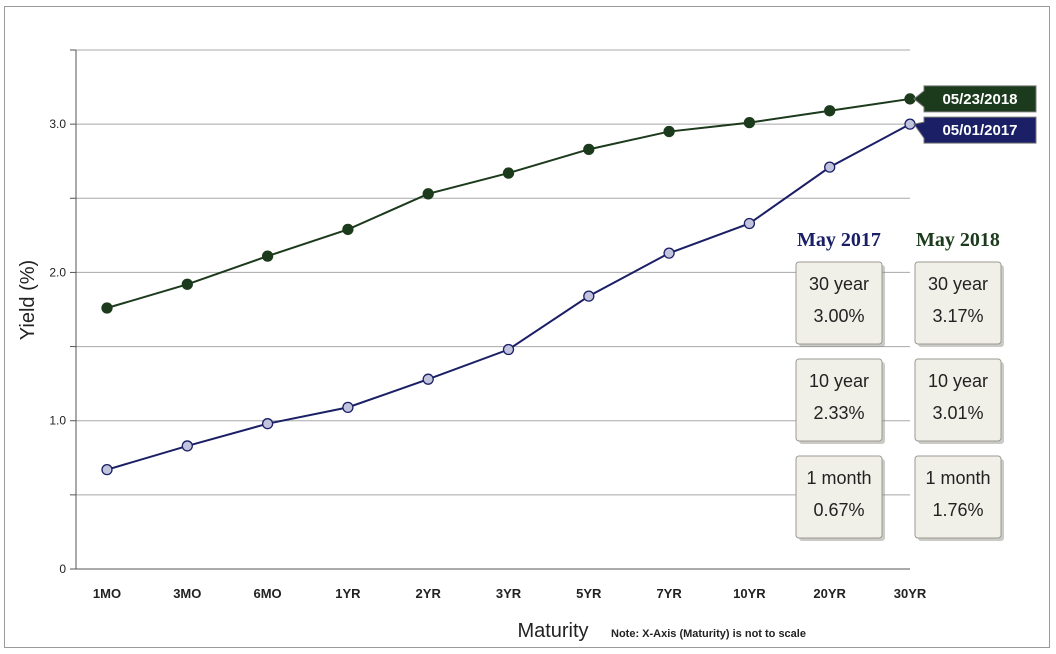 The height and width of the screenshot is (654, 1056). Describe the element at coordinates (589, 593) in the screenshot. I see `x-tick-label: 5YR` at that location.